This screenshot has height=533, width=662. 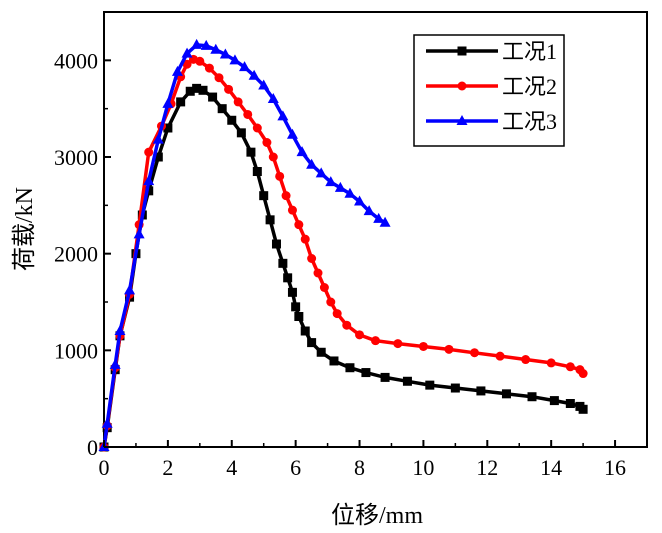 What do you see at coordinates (529, 86) in the screenshot?
I see `legend-label: 工况2` at bounding box center [529, 86].